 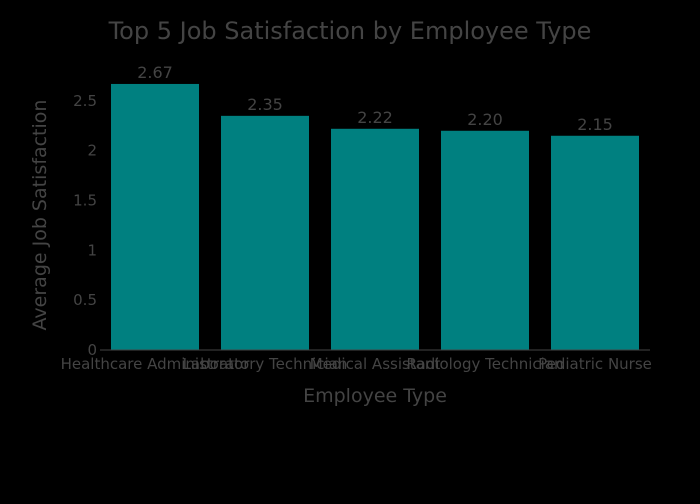 What do you see at coordinates (485, 119) in the screenshot?
I see `data-label-4: 2.20` at bounding box center [485, 119].